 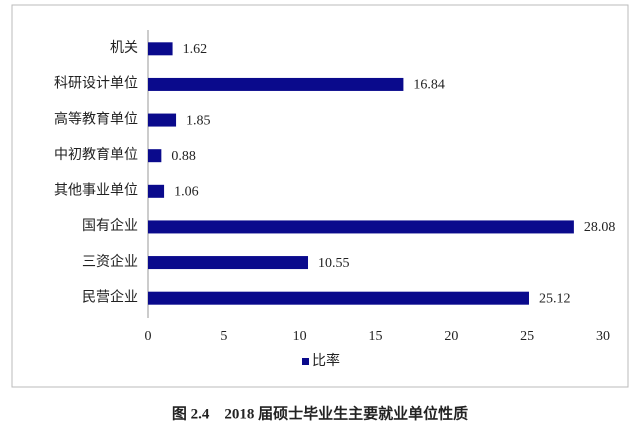 I want to click on value-label: 16.84, so click(x=429, y=85).